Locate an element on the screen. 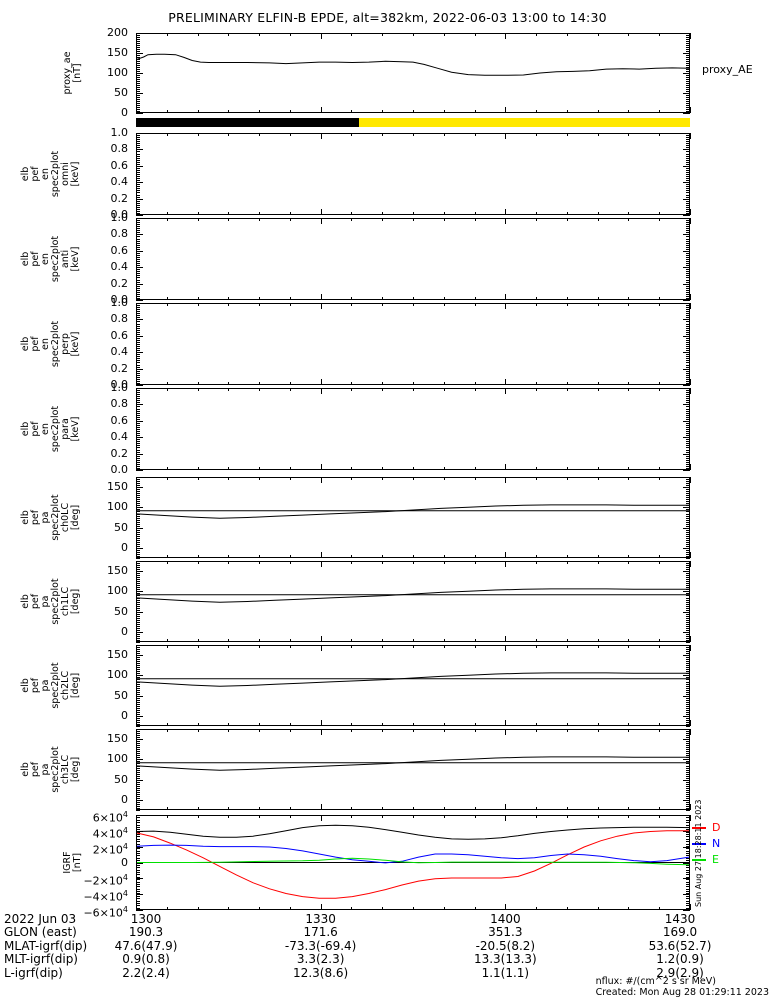 The height and width of the screenshot is (1000, 775). ylabel-line: [deg] is located at coordinates (75, 601).